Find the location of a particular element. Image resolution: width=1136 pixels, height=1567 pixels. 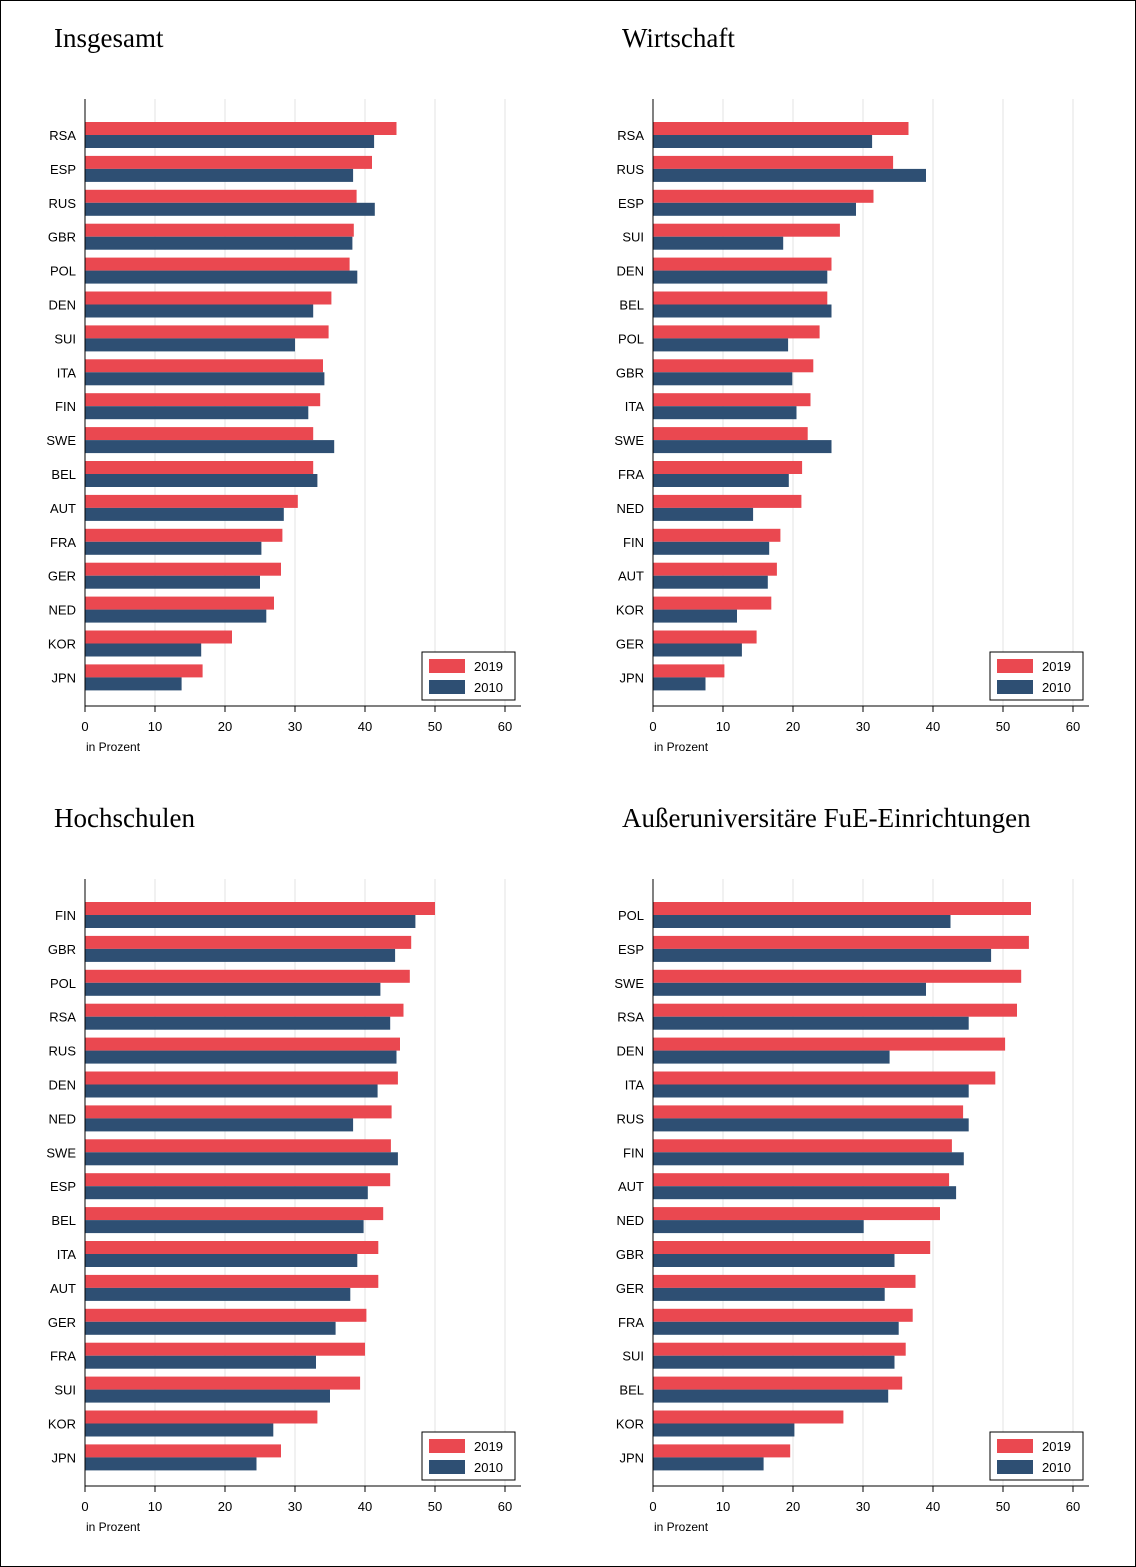

bars is located at coordinates (241, 406).